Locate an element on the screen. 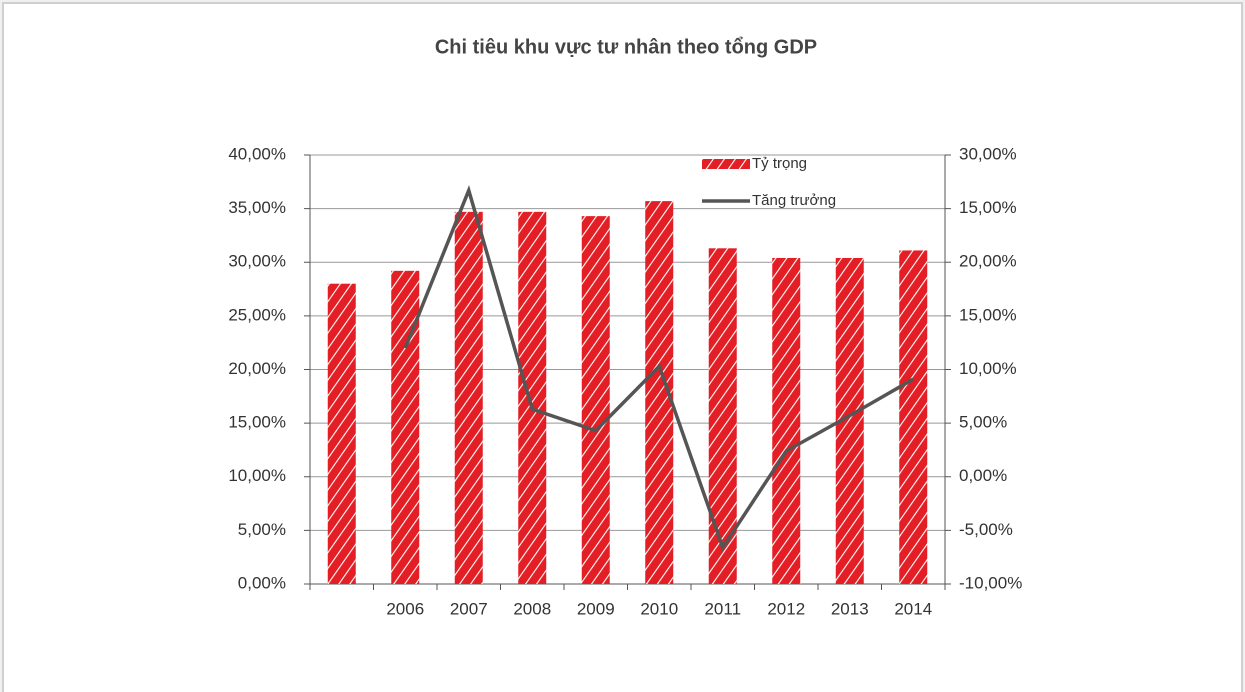 Image resolution: width=1245 pixels, height=692 pixels. x-tick-label: 2010 is located at coordinates (659, 608).